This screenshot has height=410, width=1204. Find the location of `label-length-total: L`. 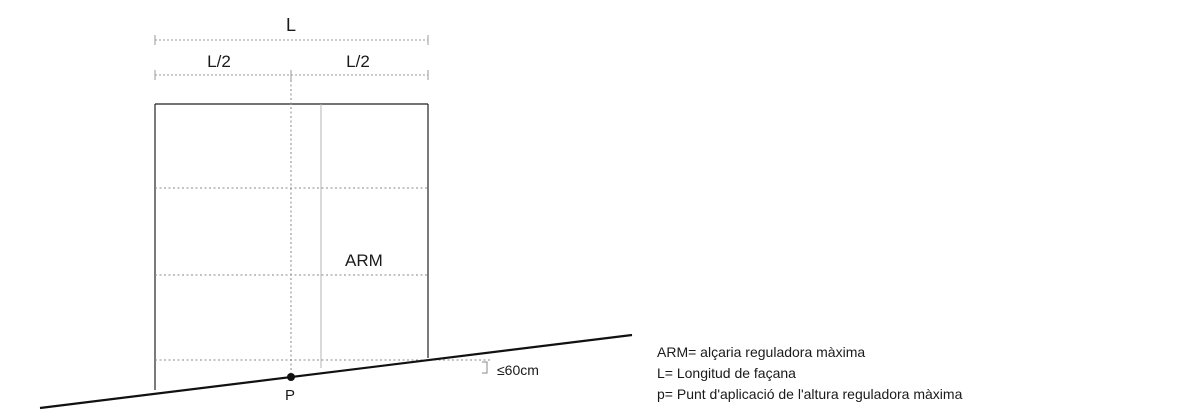

label-length-total: L is located at coordinates (291, 25).